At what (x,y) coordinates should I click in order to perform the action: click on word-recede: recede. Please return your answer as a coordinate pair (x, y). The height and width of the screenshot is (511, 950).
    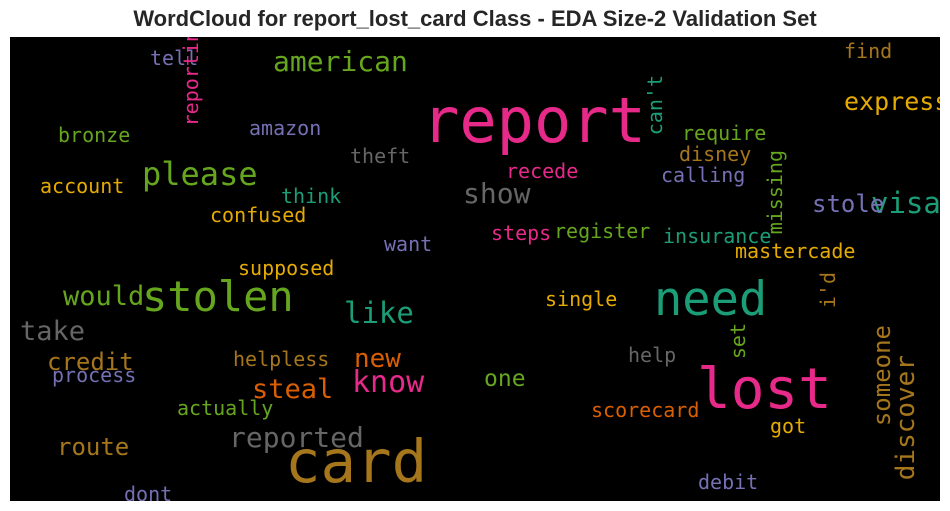
    Looking at the image, I should click on (542, 171).